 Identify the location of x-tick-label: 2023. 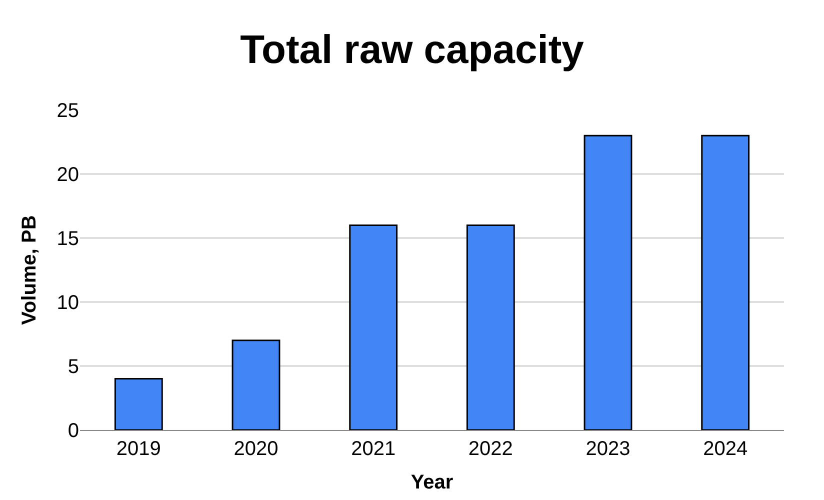
(608, 449).